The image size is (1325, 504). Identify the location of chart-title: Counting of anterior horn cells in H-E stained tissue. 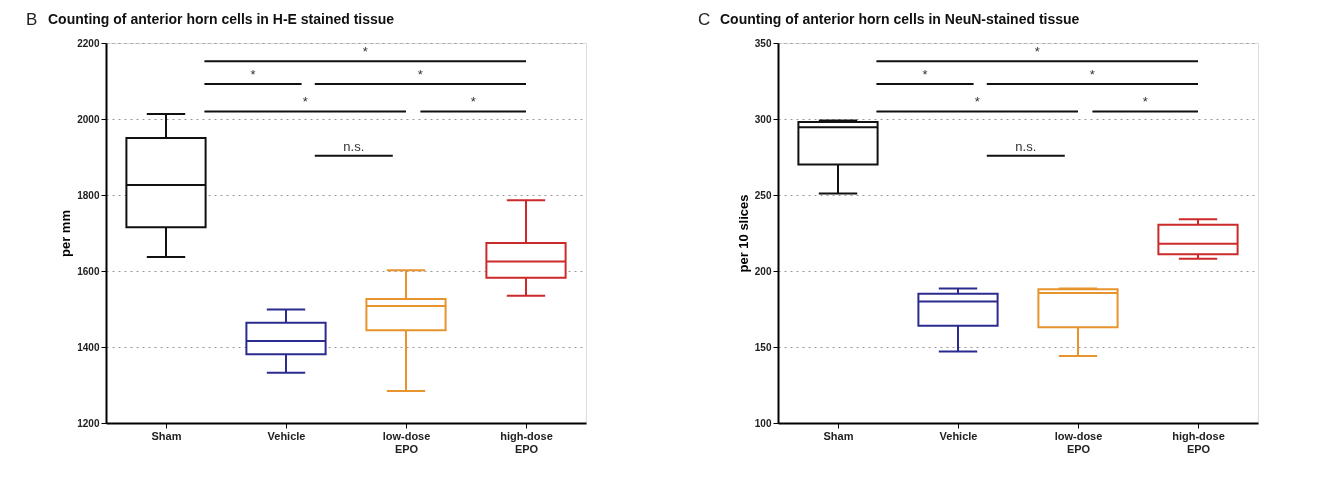
(221, 19).